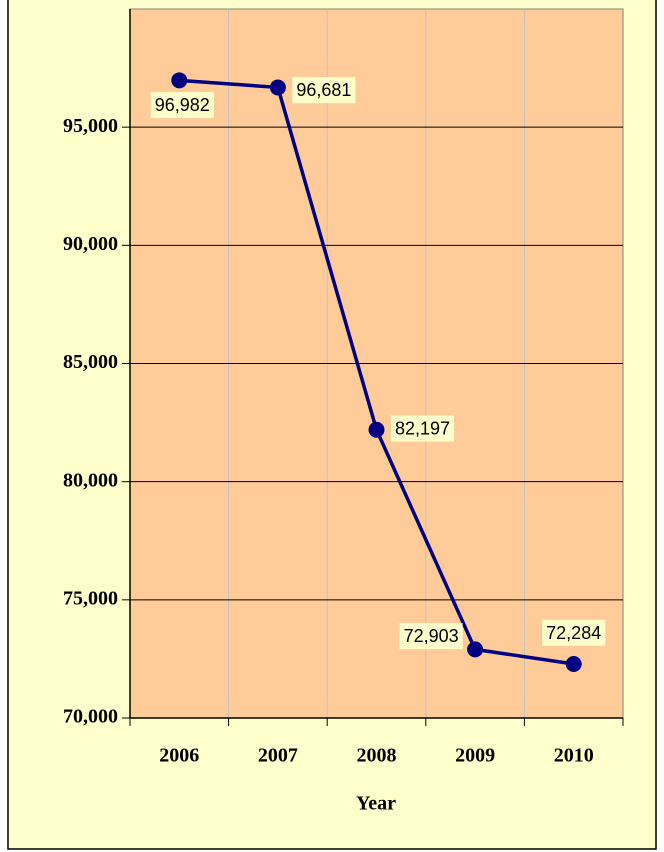 The width and height of the screenshot is (664, 852). Describe the element at coordinates (278, 756) in the screenshot. I see `x-tick-label: 2007` at that location.